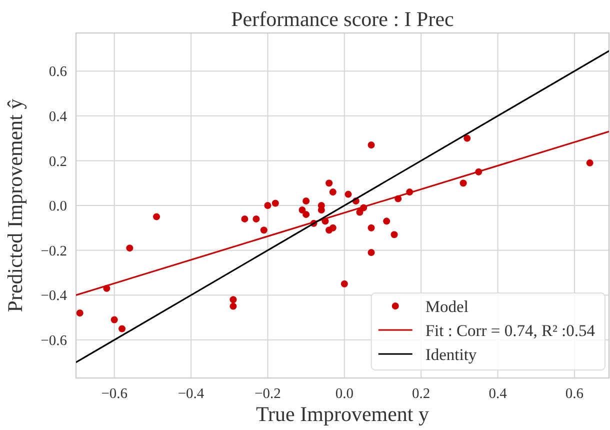 This screenshot has width=610, height=430. What do you see at coordinates (114, 394) in the screenshot?
I see `x-tick-label: −0.6` at bounding box center [114, 394].